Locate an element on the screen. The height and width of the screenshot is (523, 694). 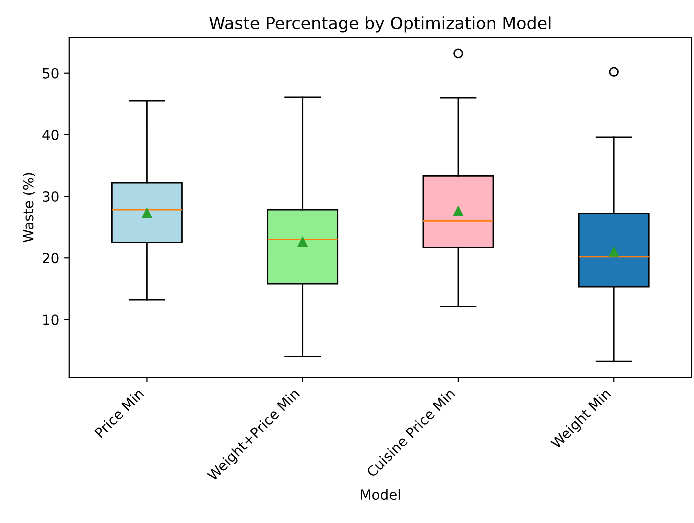
chart-title: Waste Percentage by Optimization Model is located at coordinates (380, 24).